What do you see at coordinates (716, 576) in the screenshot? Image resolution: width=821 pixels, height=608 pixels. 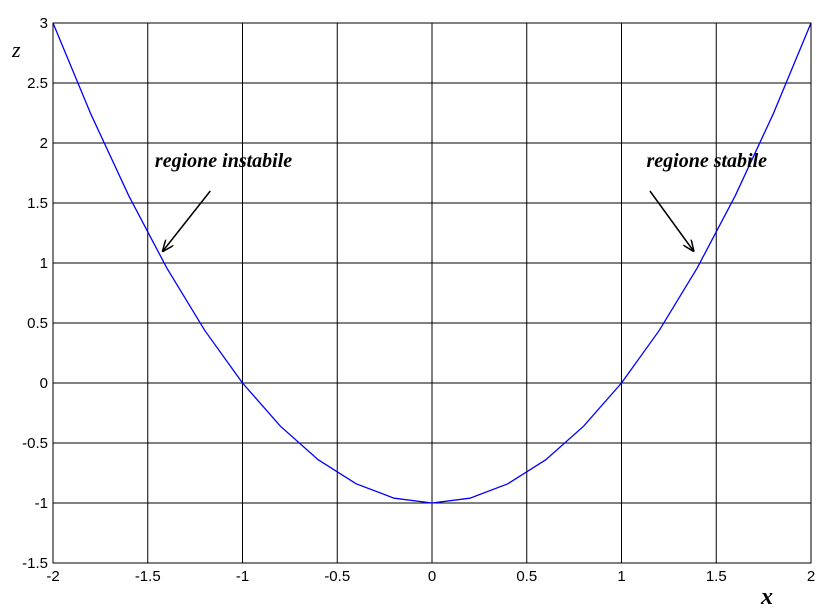 I see `x-tick-label: 1.5` at bounding box center [716, 576].